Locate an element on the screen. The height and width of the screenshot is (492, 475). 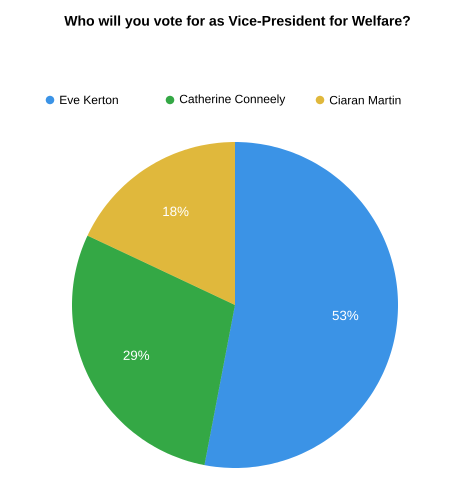
data-label: 18% is located at coordinates (175, 211).